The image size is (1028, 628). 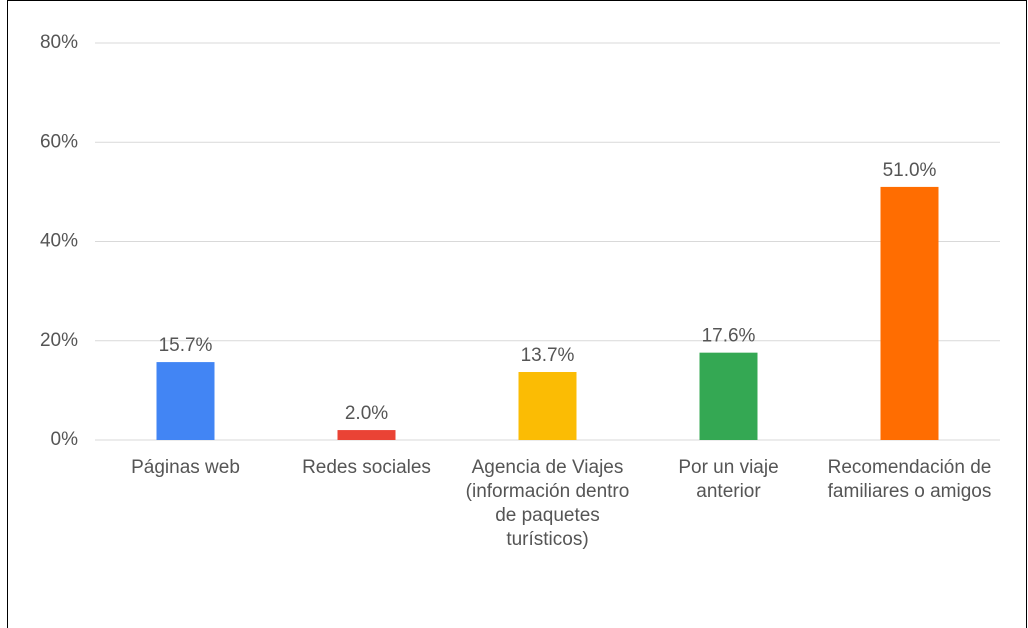 I want to click on x-tick-label: Recomendación de familiares o amigos, so click(x=909, y=479).